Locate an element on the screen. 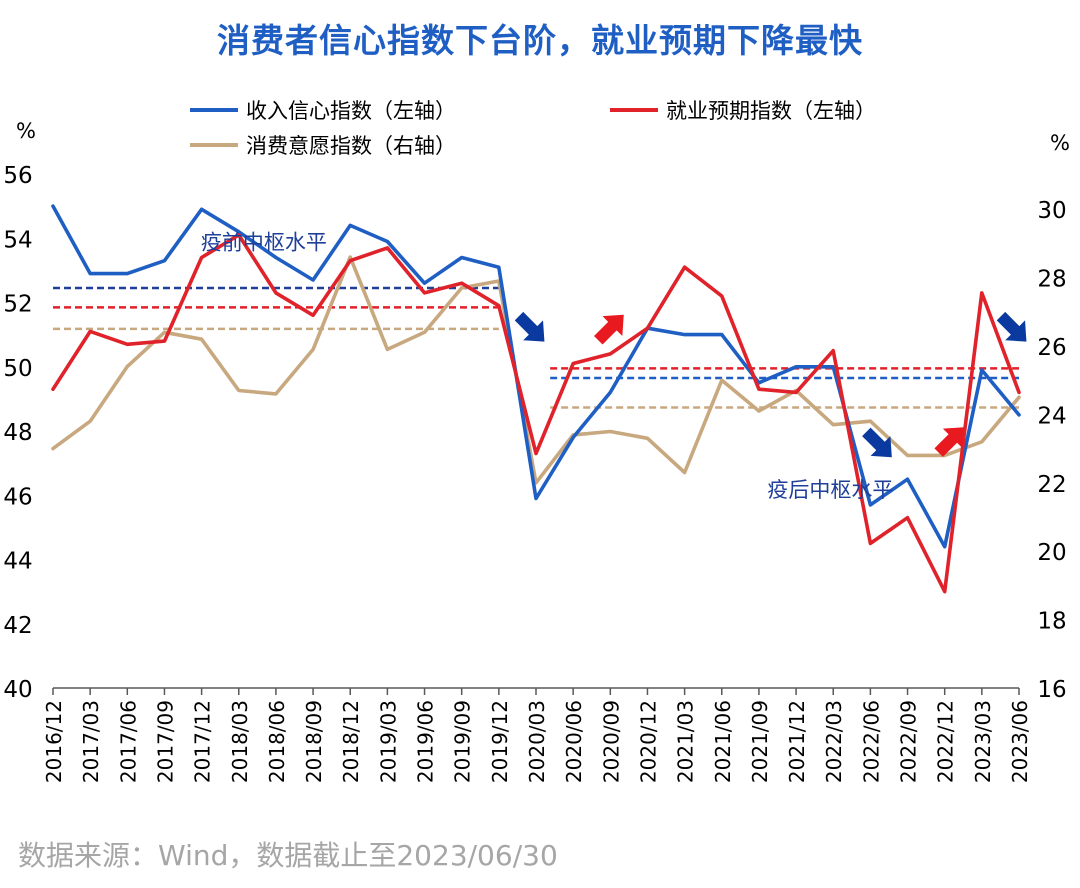  left-tick-label: 44 is located at coordinates (17, 562).